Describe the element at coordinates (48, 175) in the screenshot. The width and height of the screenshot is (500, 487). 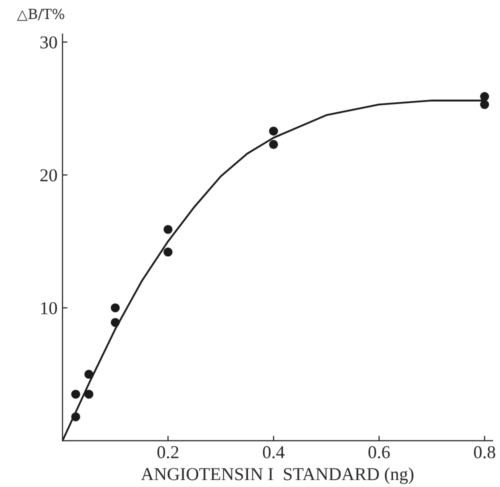
I see `y-tick-label: 20` at that location.